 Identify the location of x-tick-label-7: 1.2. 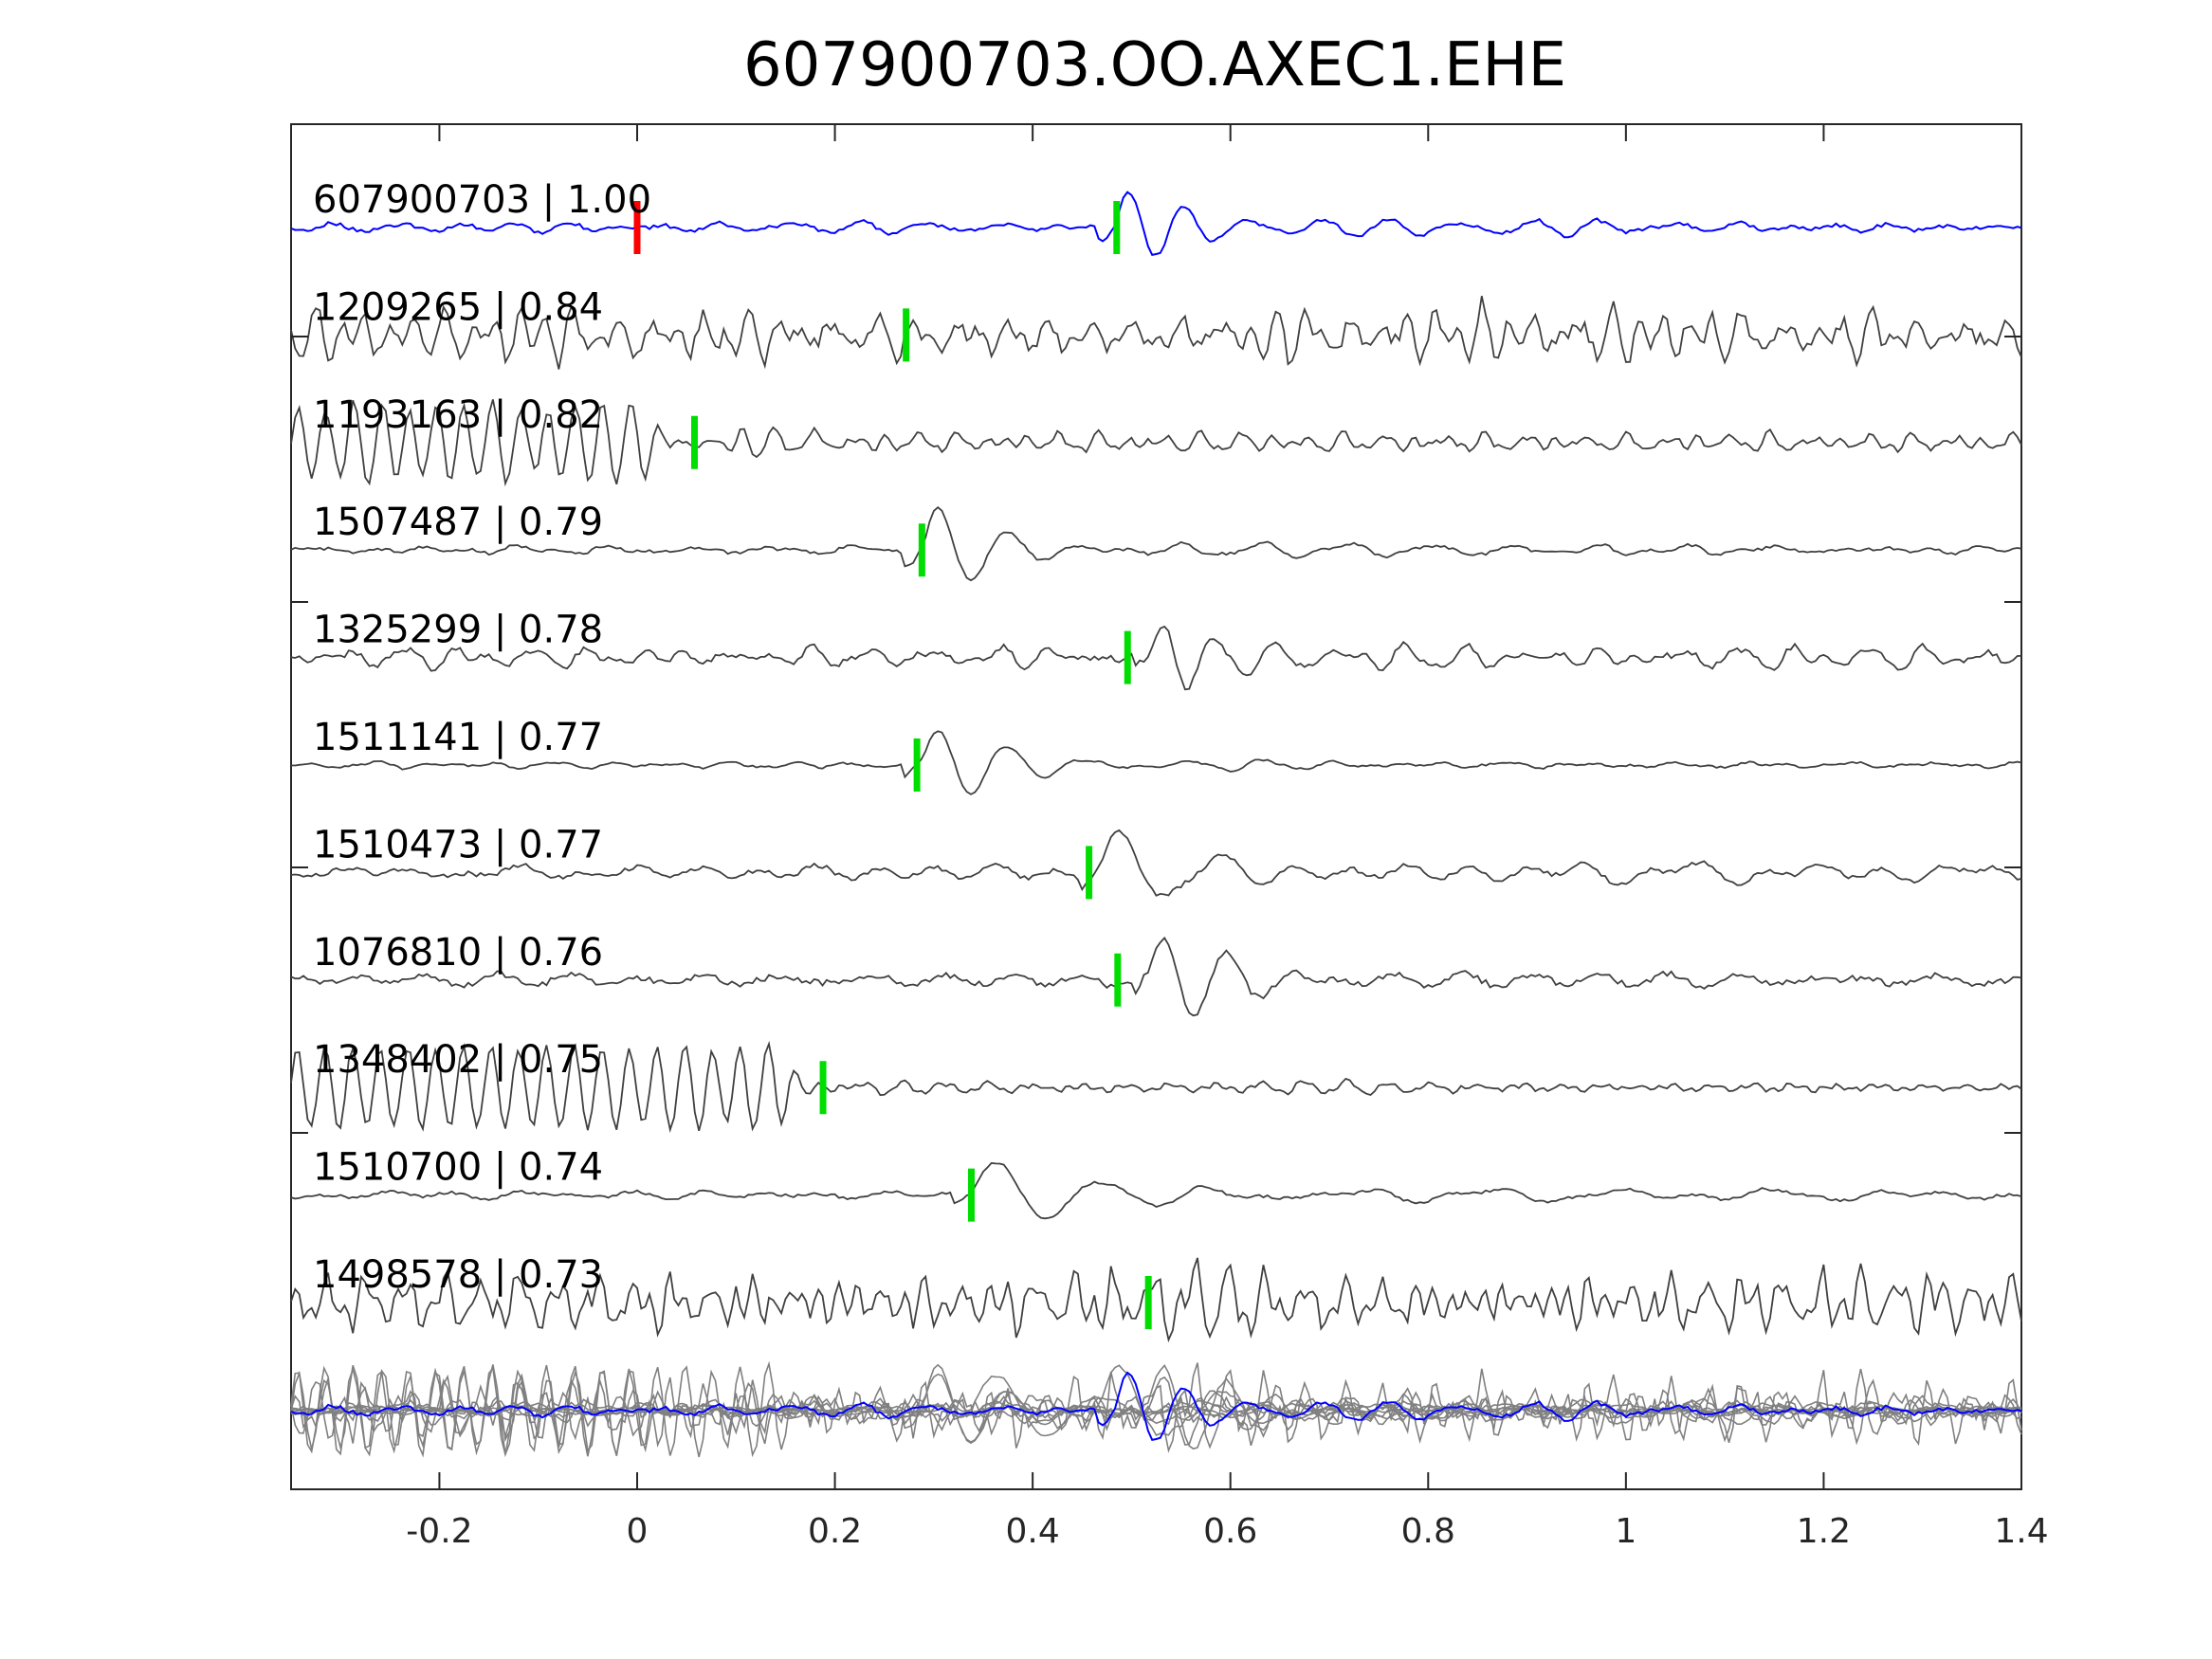
(1824, 1531).